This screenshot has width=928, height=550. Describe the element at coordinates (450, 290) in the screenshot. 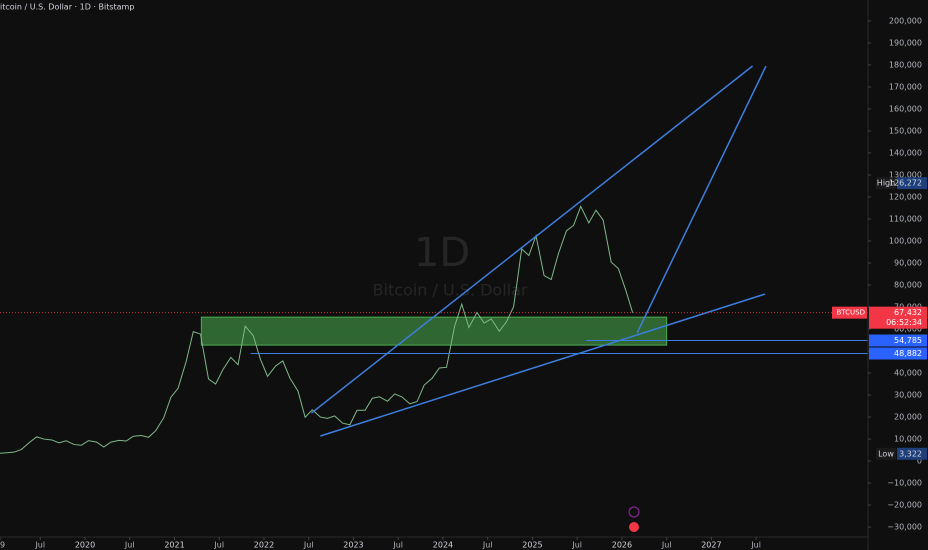

I see `watermark-name: Bitcoin / U.S. Dollar` at that location.